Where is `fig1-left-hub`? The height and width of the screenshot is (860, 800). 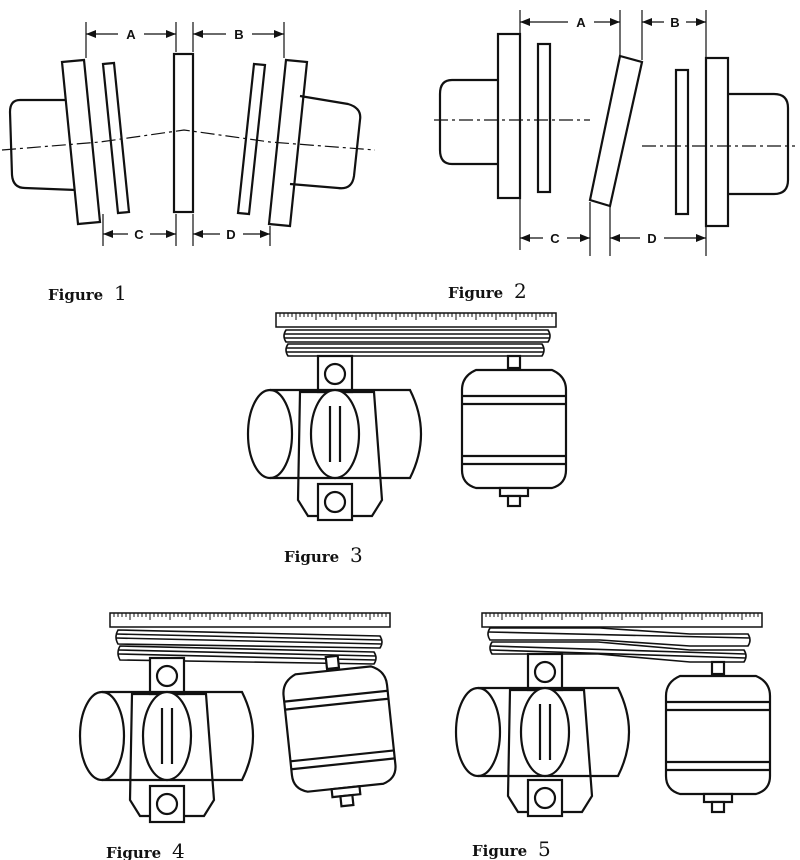
fig1-left-hub is located at coordinates (42, 145).